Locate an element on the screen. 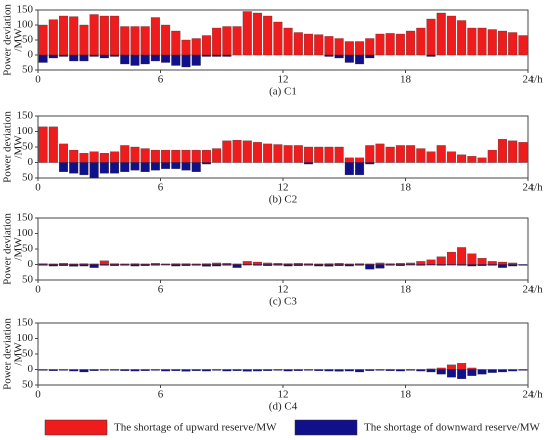  x-axis-label: t/h is located at coordinates (537, 80).